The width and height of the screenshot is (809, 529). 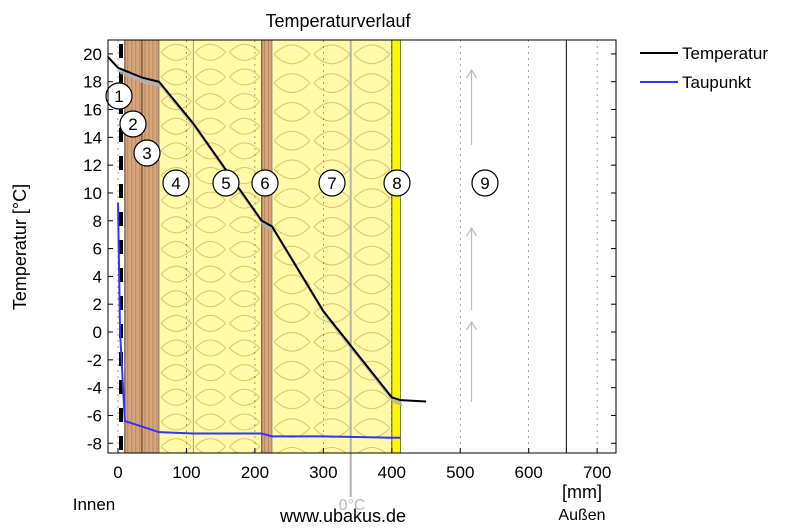 I want to click on y-tick-label: 14, so click(x=92, y=137).